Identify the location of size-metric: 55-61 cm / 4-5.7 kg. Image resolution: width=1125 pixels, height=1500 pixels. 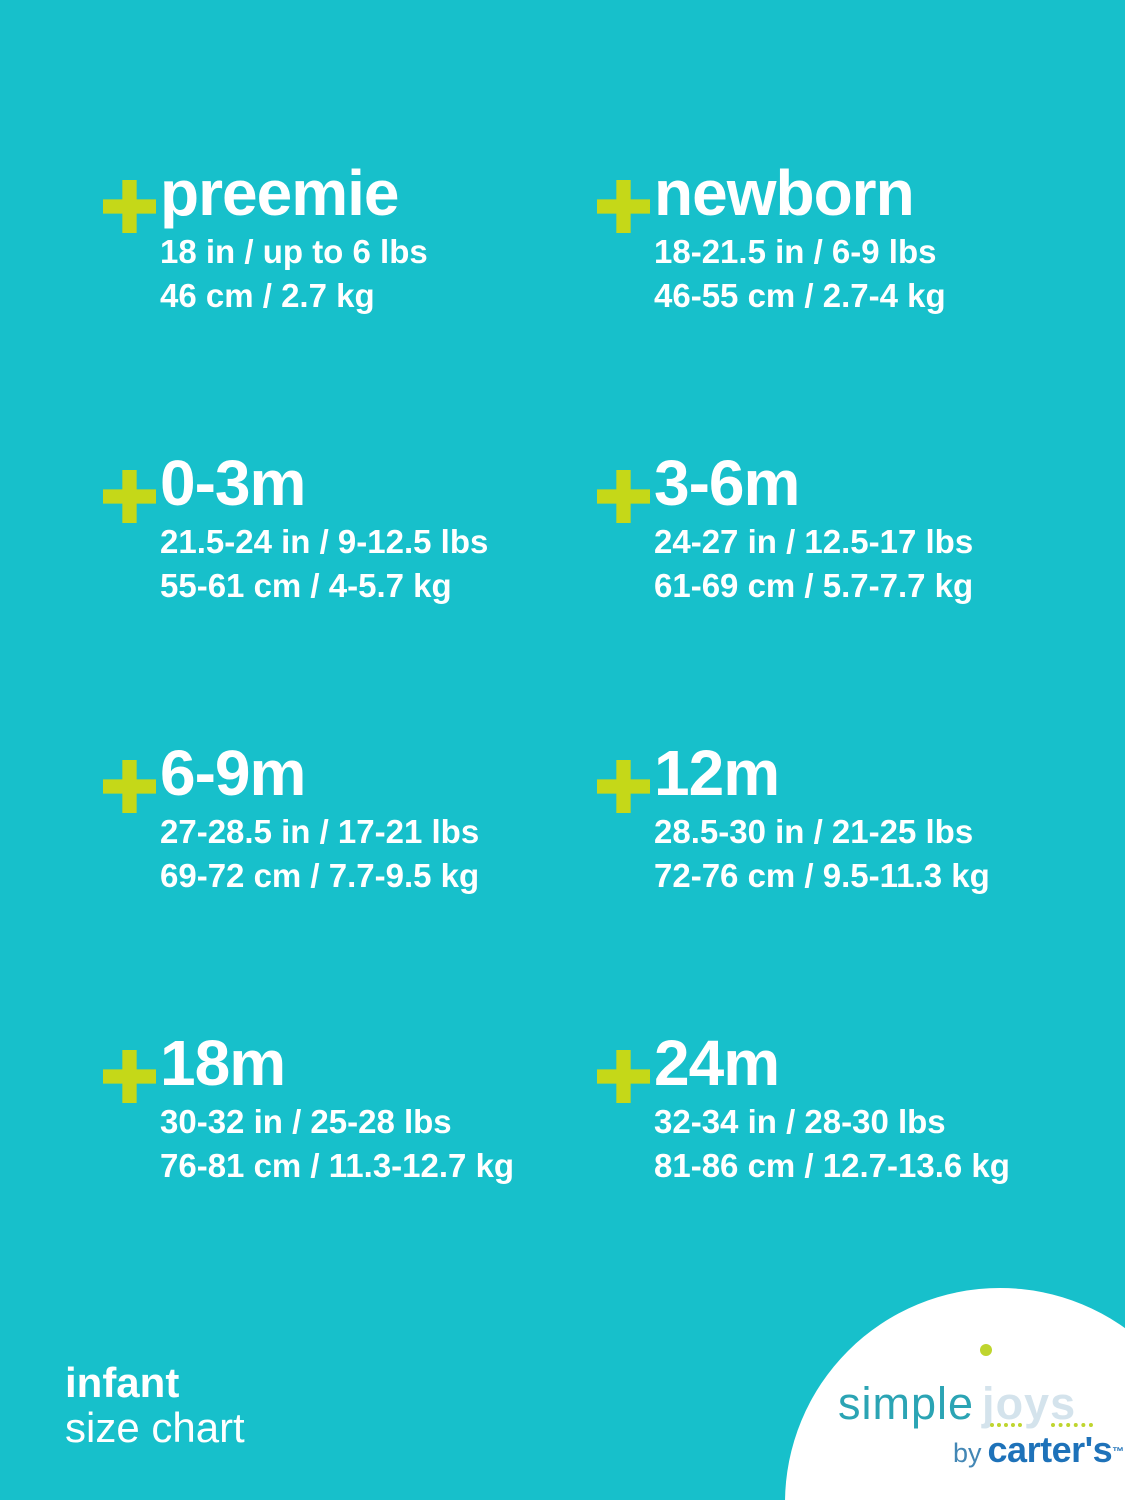
(306, 585).